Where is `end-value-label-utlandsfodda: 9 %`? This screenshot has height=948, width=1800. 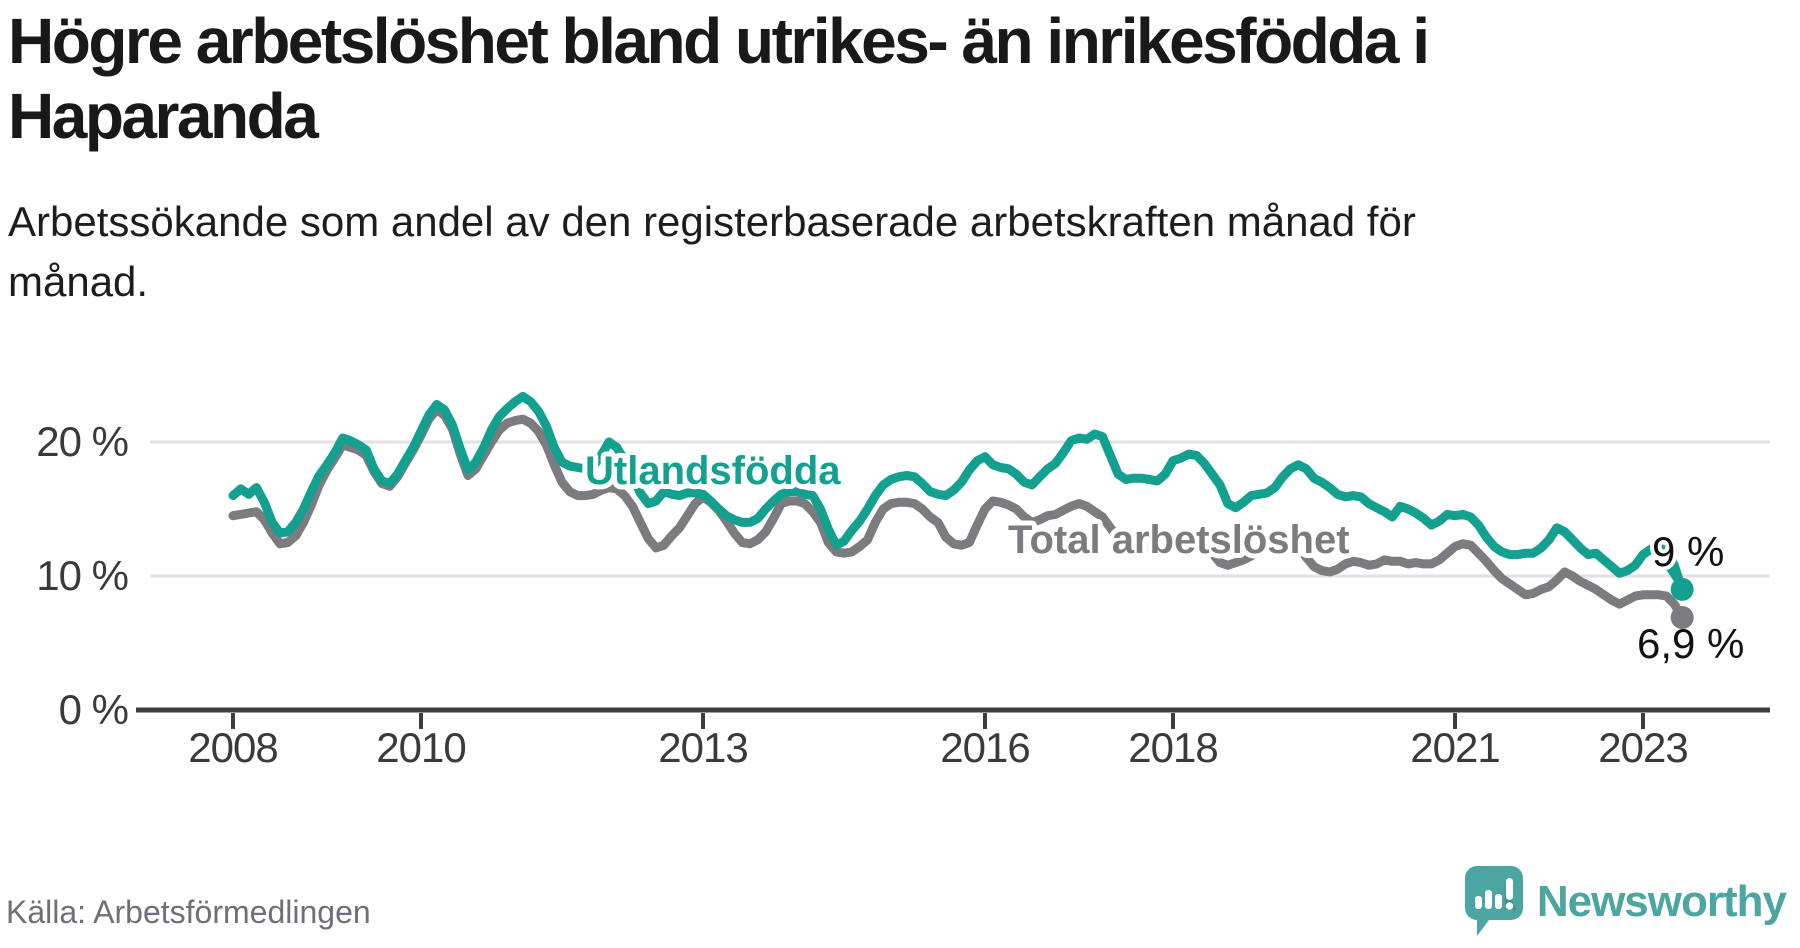
end-value-label-utlandsfodda: 9 % is located at coordinates (1688, 551).